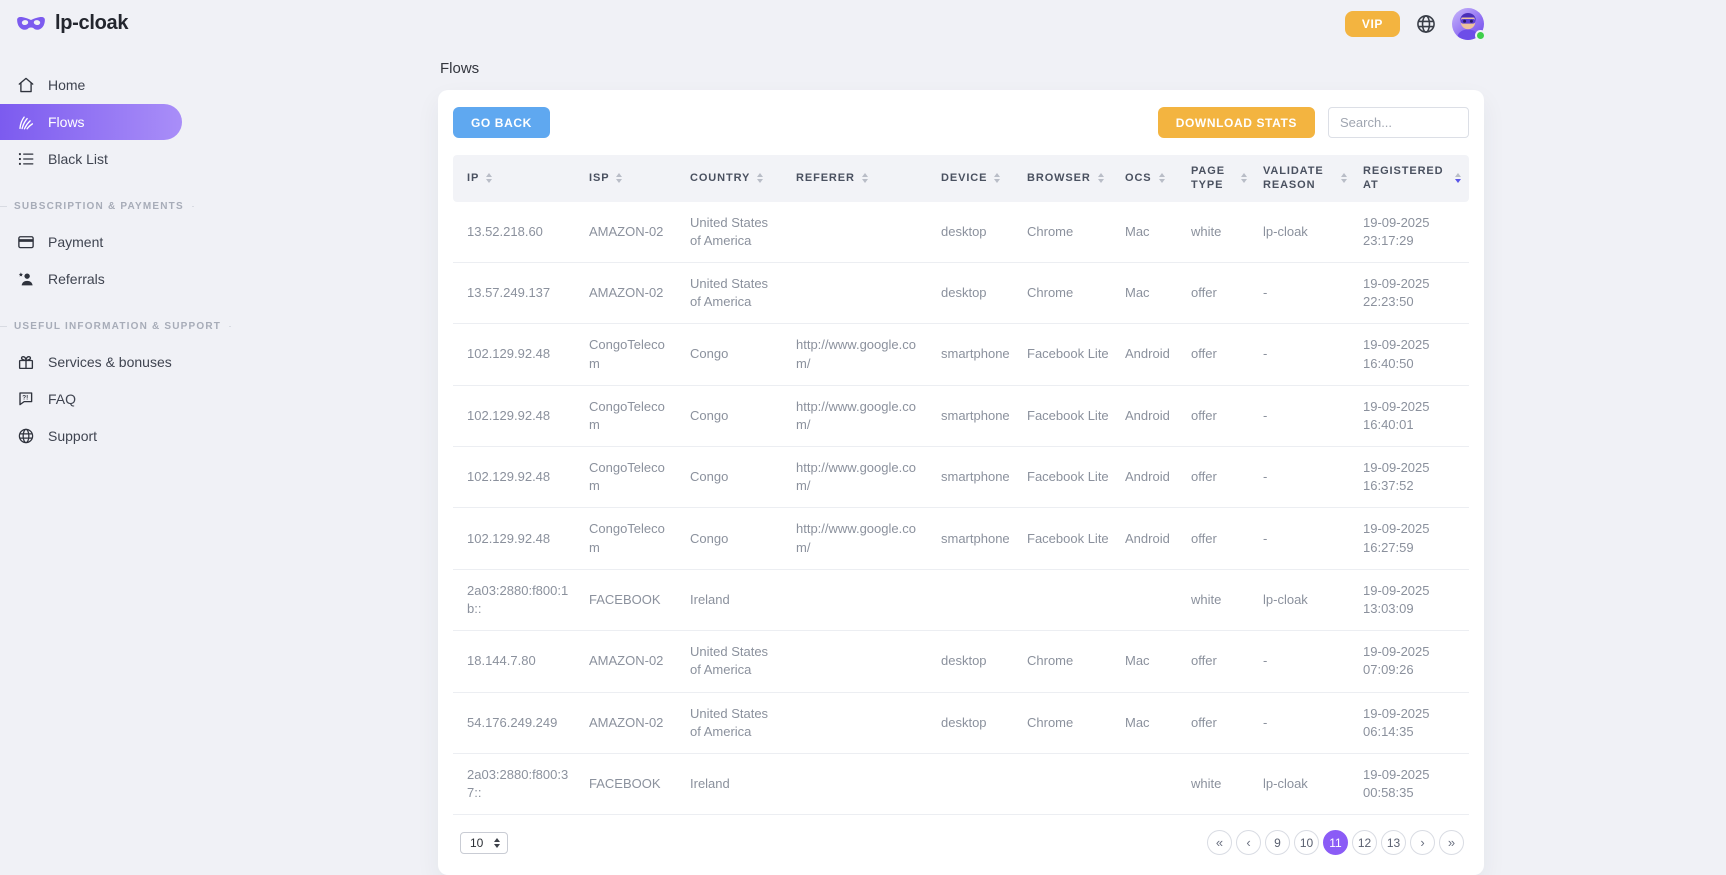  What do you see at coordinates (631, 178) in the screenshot?
I see `column-header-isp: ISP` at bounding box center [631, 178].